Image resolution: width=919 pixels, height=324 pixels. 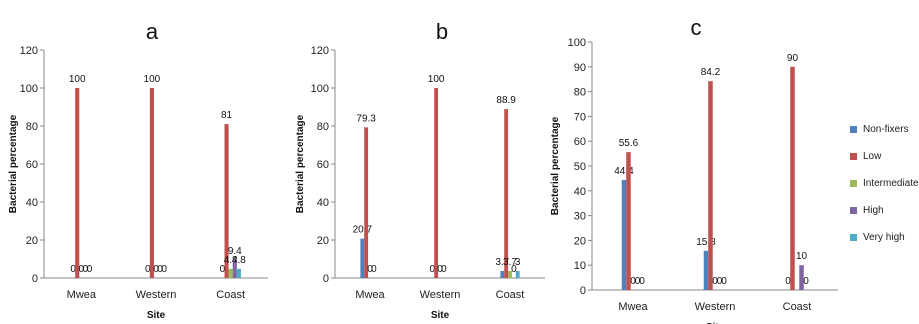 I want to click on legend-label: Very high, so click(x=884, y=237).